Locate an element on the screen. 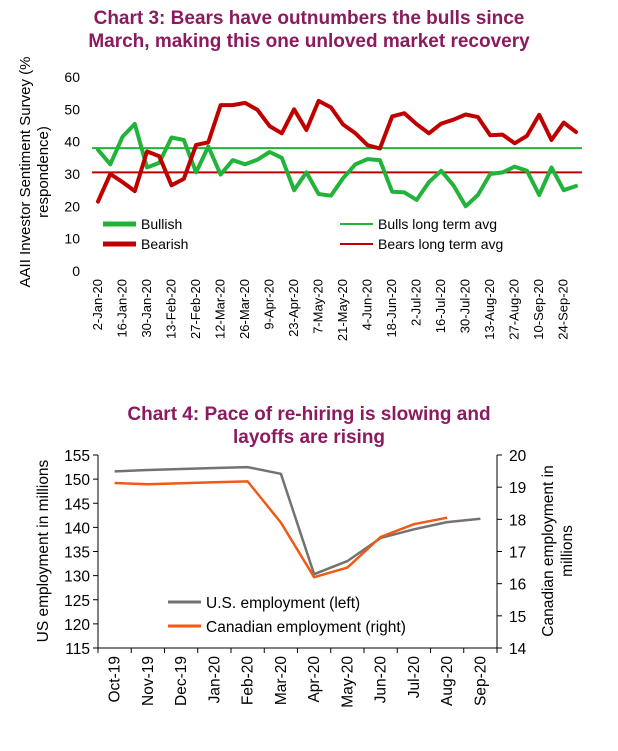  chart4-right-axis-label-line1: Canadian employment in is located at coordinates (548, 550).